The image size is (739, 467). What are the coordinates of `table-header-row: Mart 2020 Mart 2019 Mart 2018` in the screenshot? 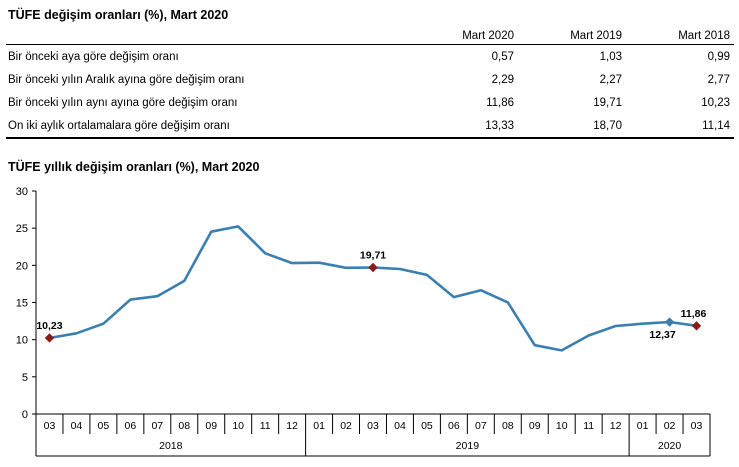 It's located at (370, 36).